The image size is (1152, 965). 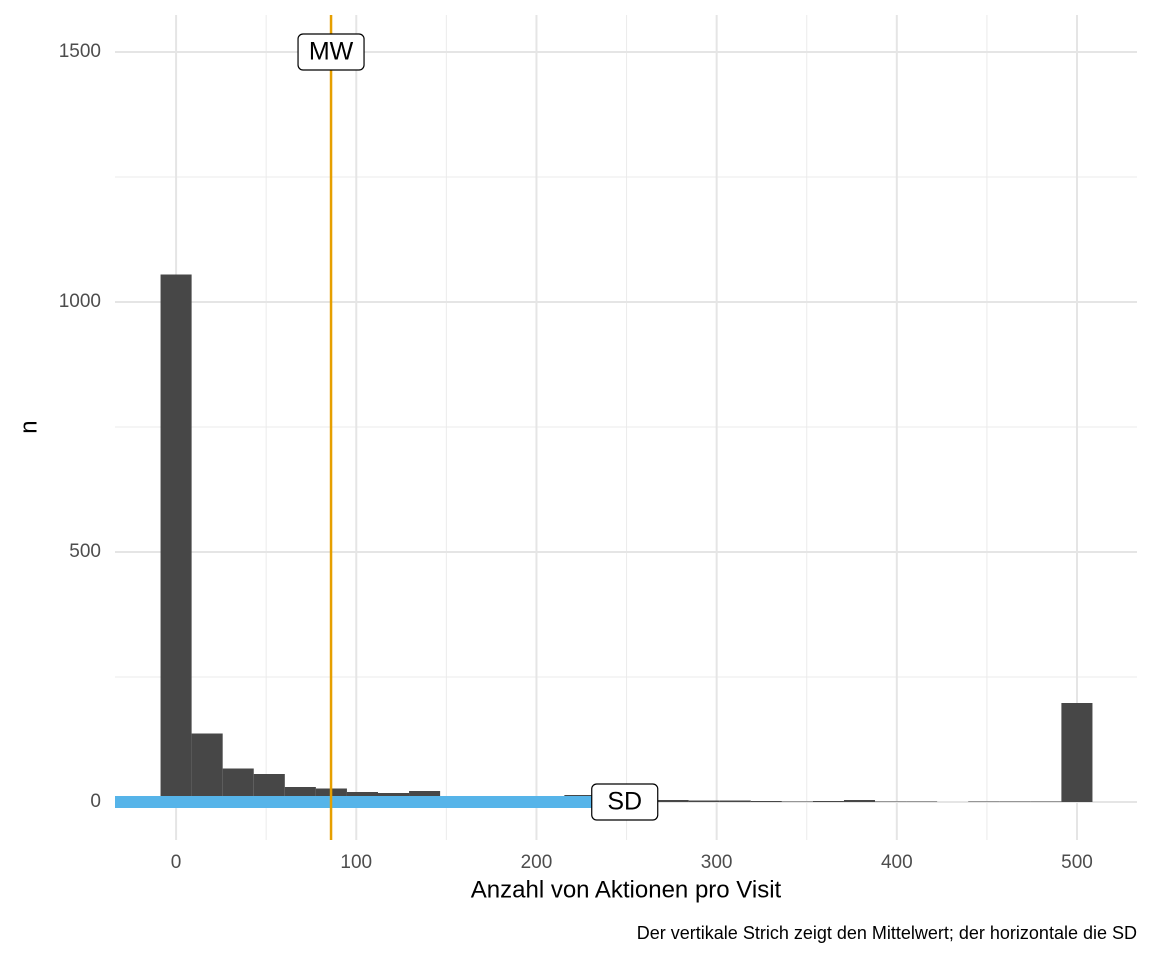 I want to click on mean-label-box, so click(x=331, y=52).